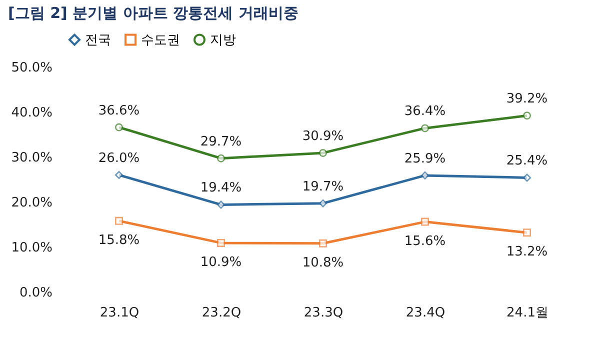 Image resolution: width=609 pixels, height=341 pixels. Describe the element at coordinates (527, 161) in the screenshot. I see `data-label: 25.4%` at that location.